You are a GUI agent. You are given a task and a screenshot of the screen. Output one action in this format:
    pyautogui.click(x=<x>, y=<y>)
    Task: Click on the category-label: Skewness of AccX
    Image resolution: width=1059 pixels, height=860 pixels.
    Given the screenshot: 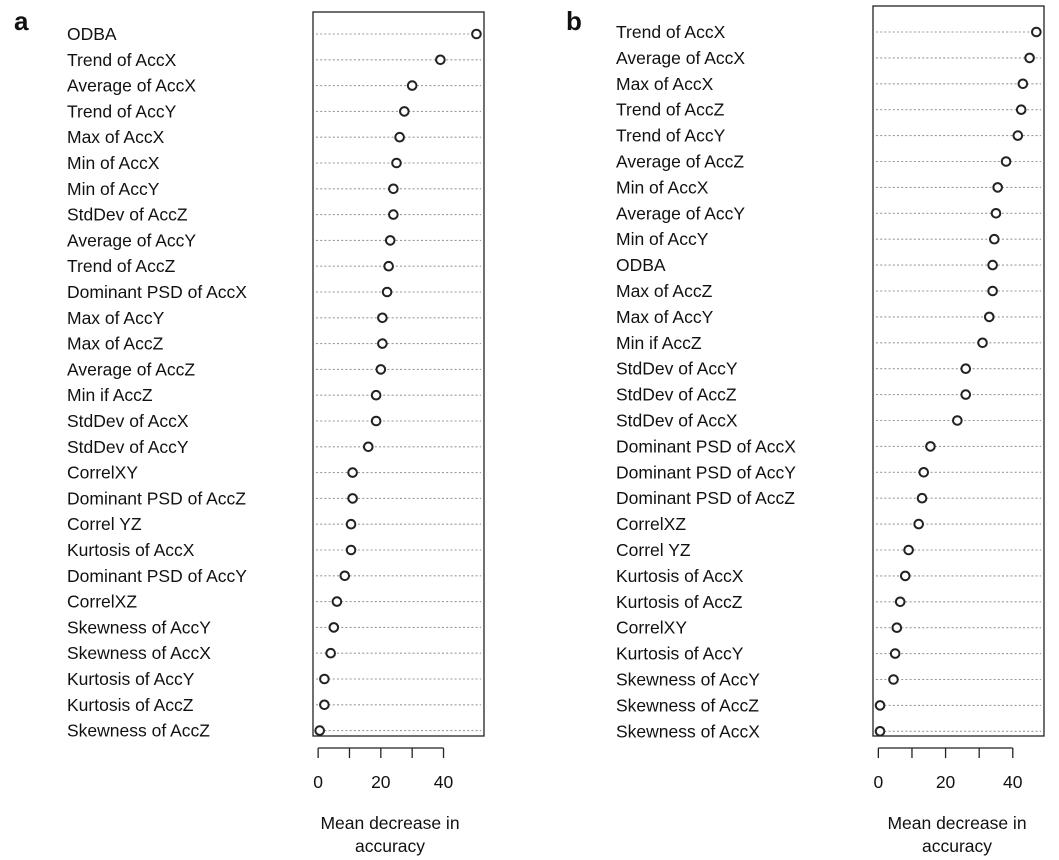 What is the action you would take?
    pyautogui.click(x=139, y=653)
    